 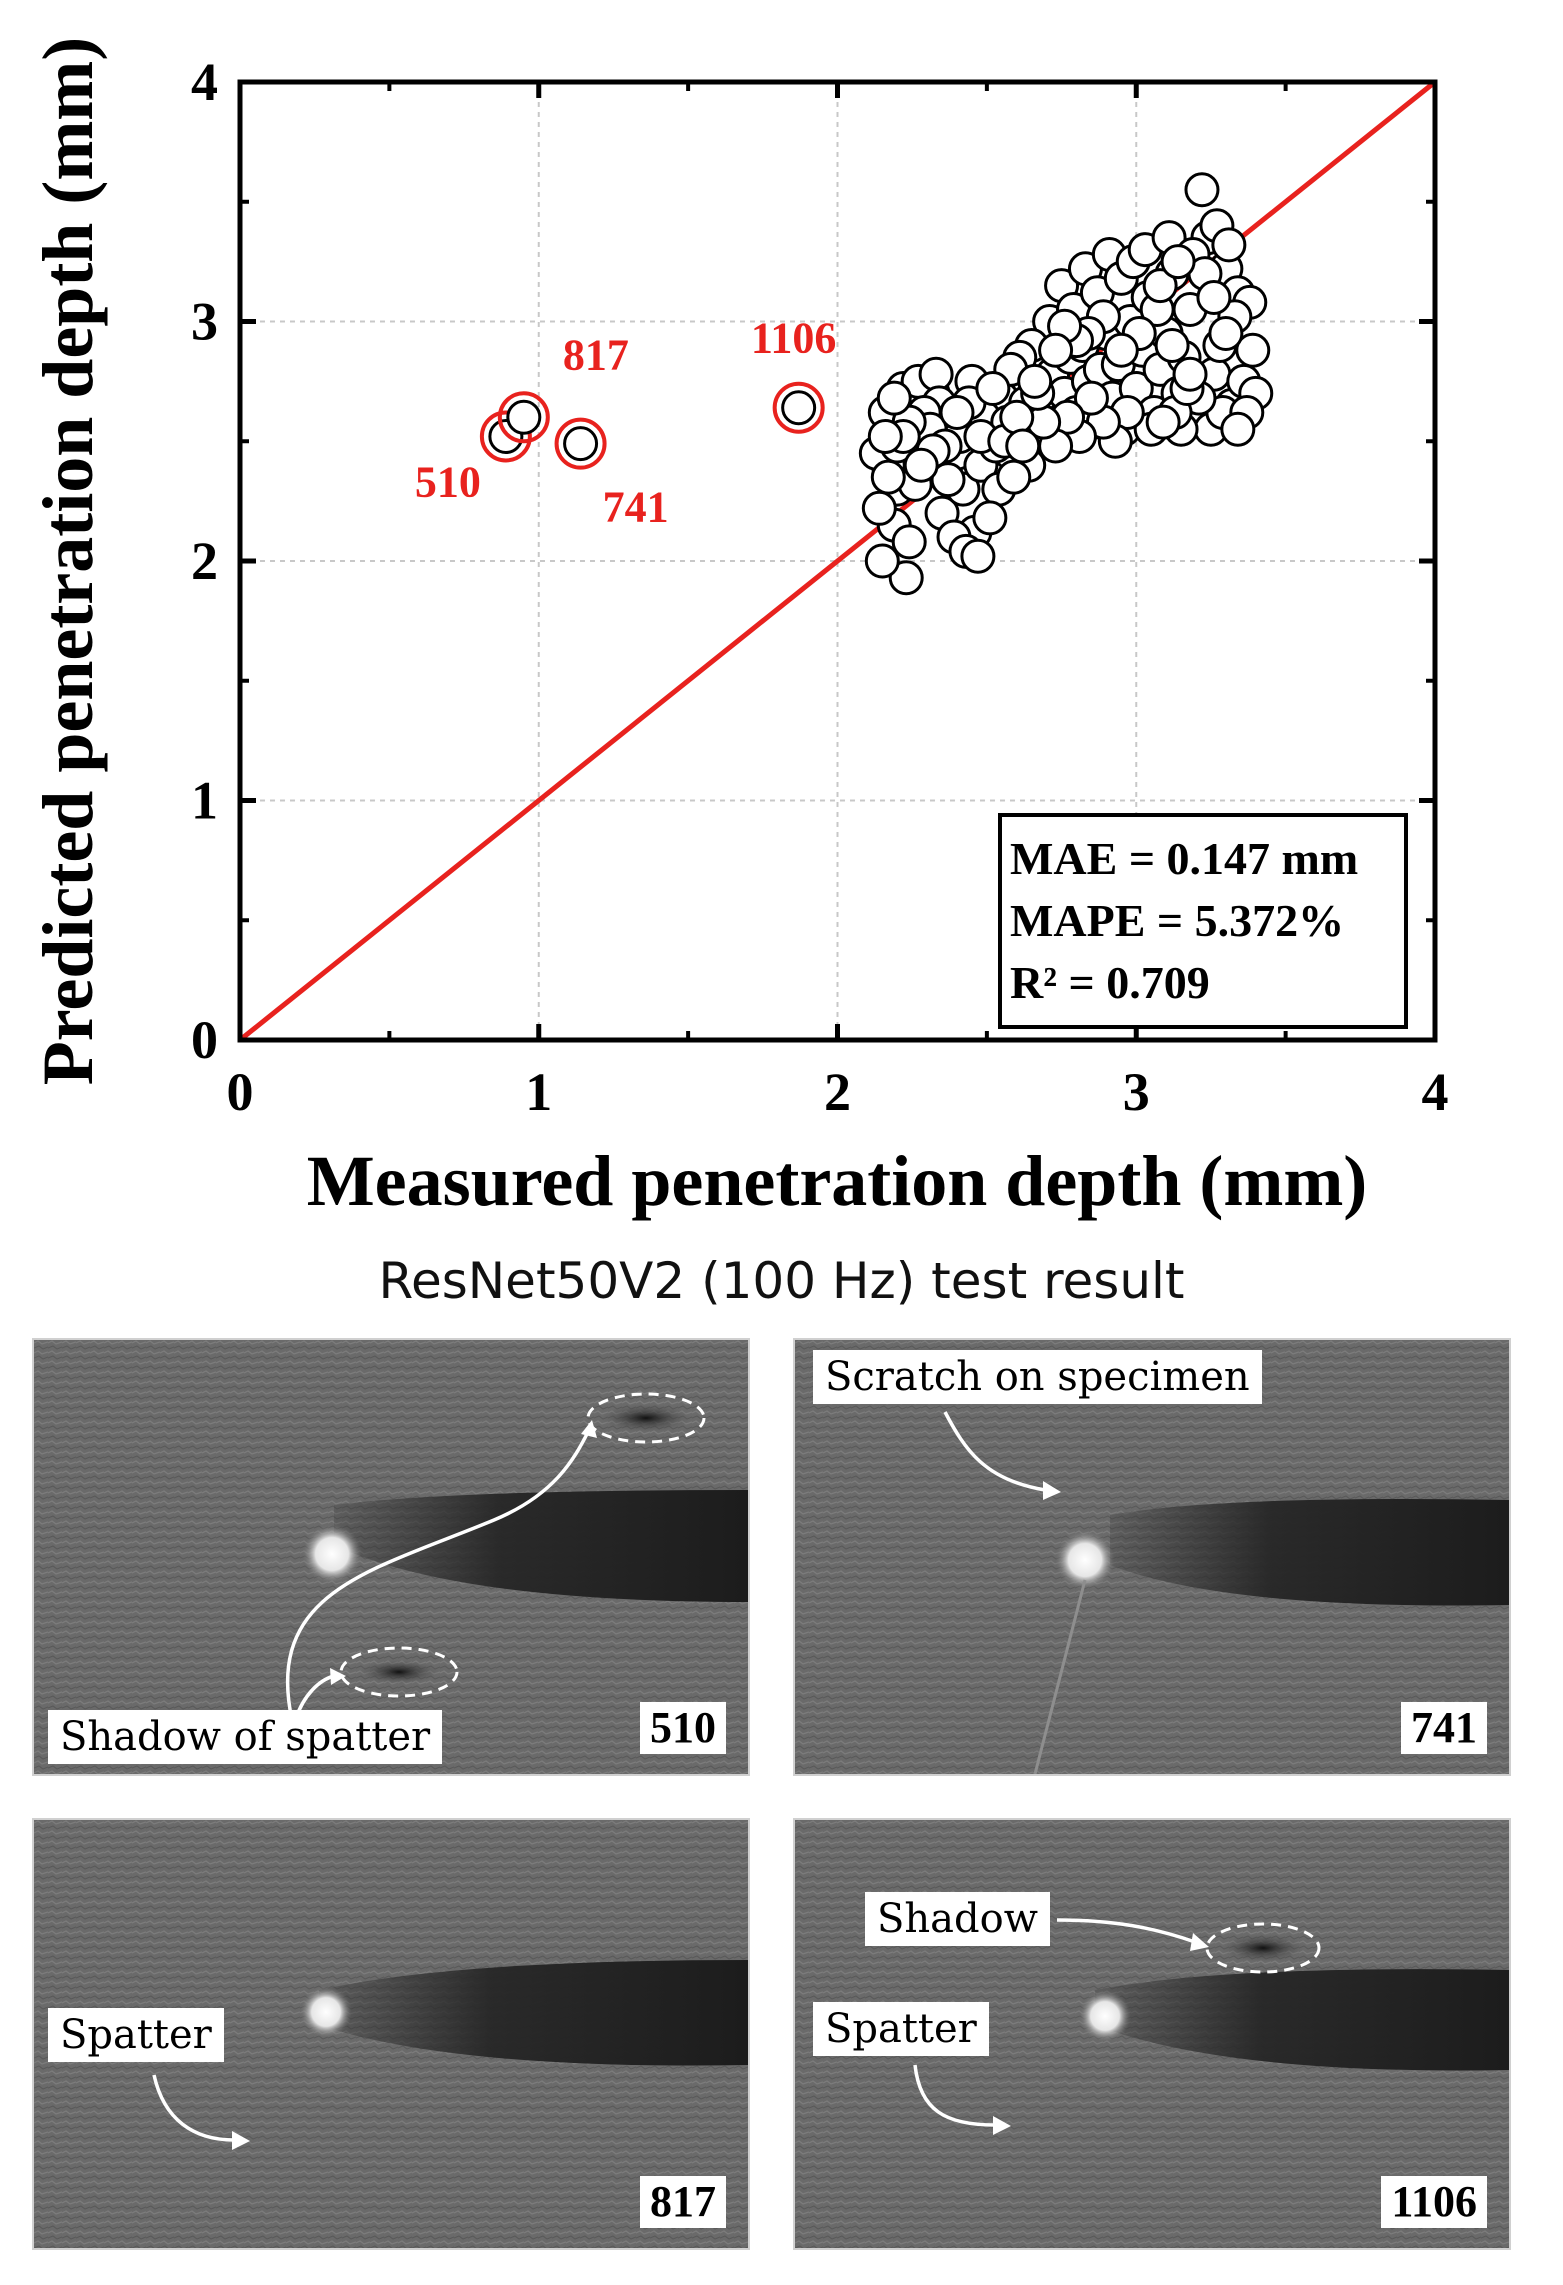 I want to click on x-tick-label: 0, so click(x=240, y=1092).